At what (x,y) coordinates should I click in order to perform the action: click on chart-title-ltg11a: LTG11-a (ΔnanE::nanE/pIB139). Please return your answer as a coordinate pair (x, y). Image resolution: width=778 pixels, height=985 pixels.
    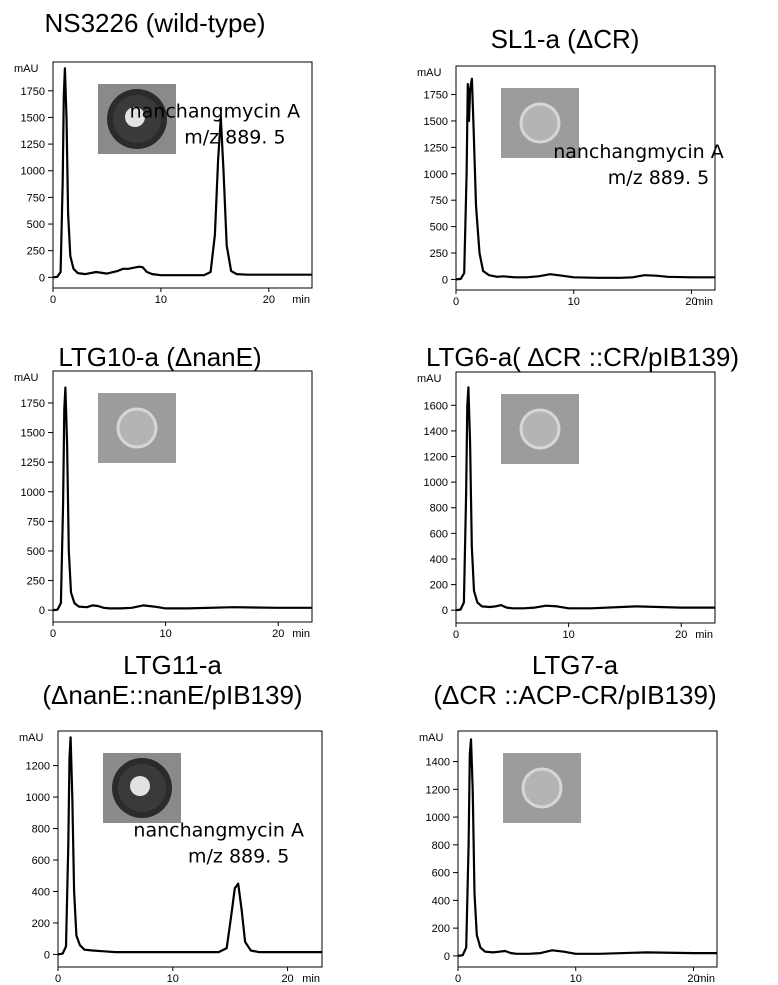
    Looking at the image, I should click on (172, 680).